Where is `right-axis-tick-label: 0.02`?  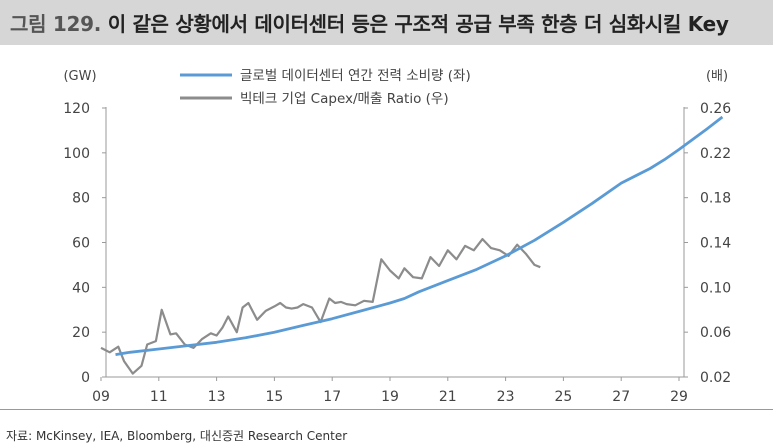 right-axis-tick-label: 0.02 is located at coordinates (715, 378).